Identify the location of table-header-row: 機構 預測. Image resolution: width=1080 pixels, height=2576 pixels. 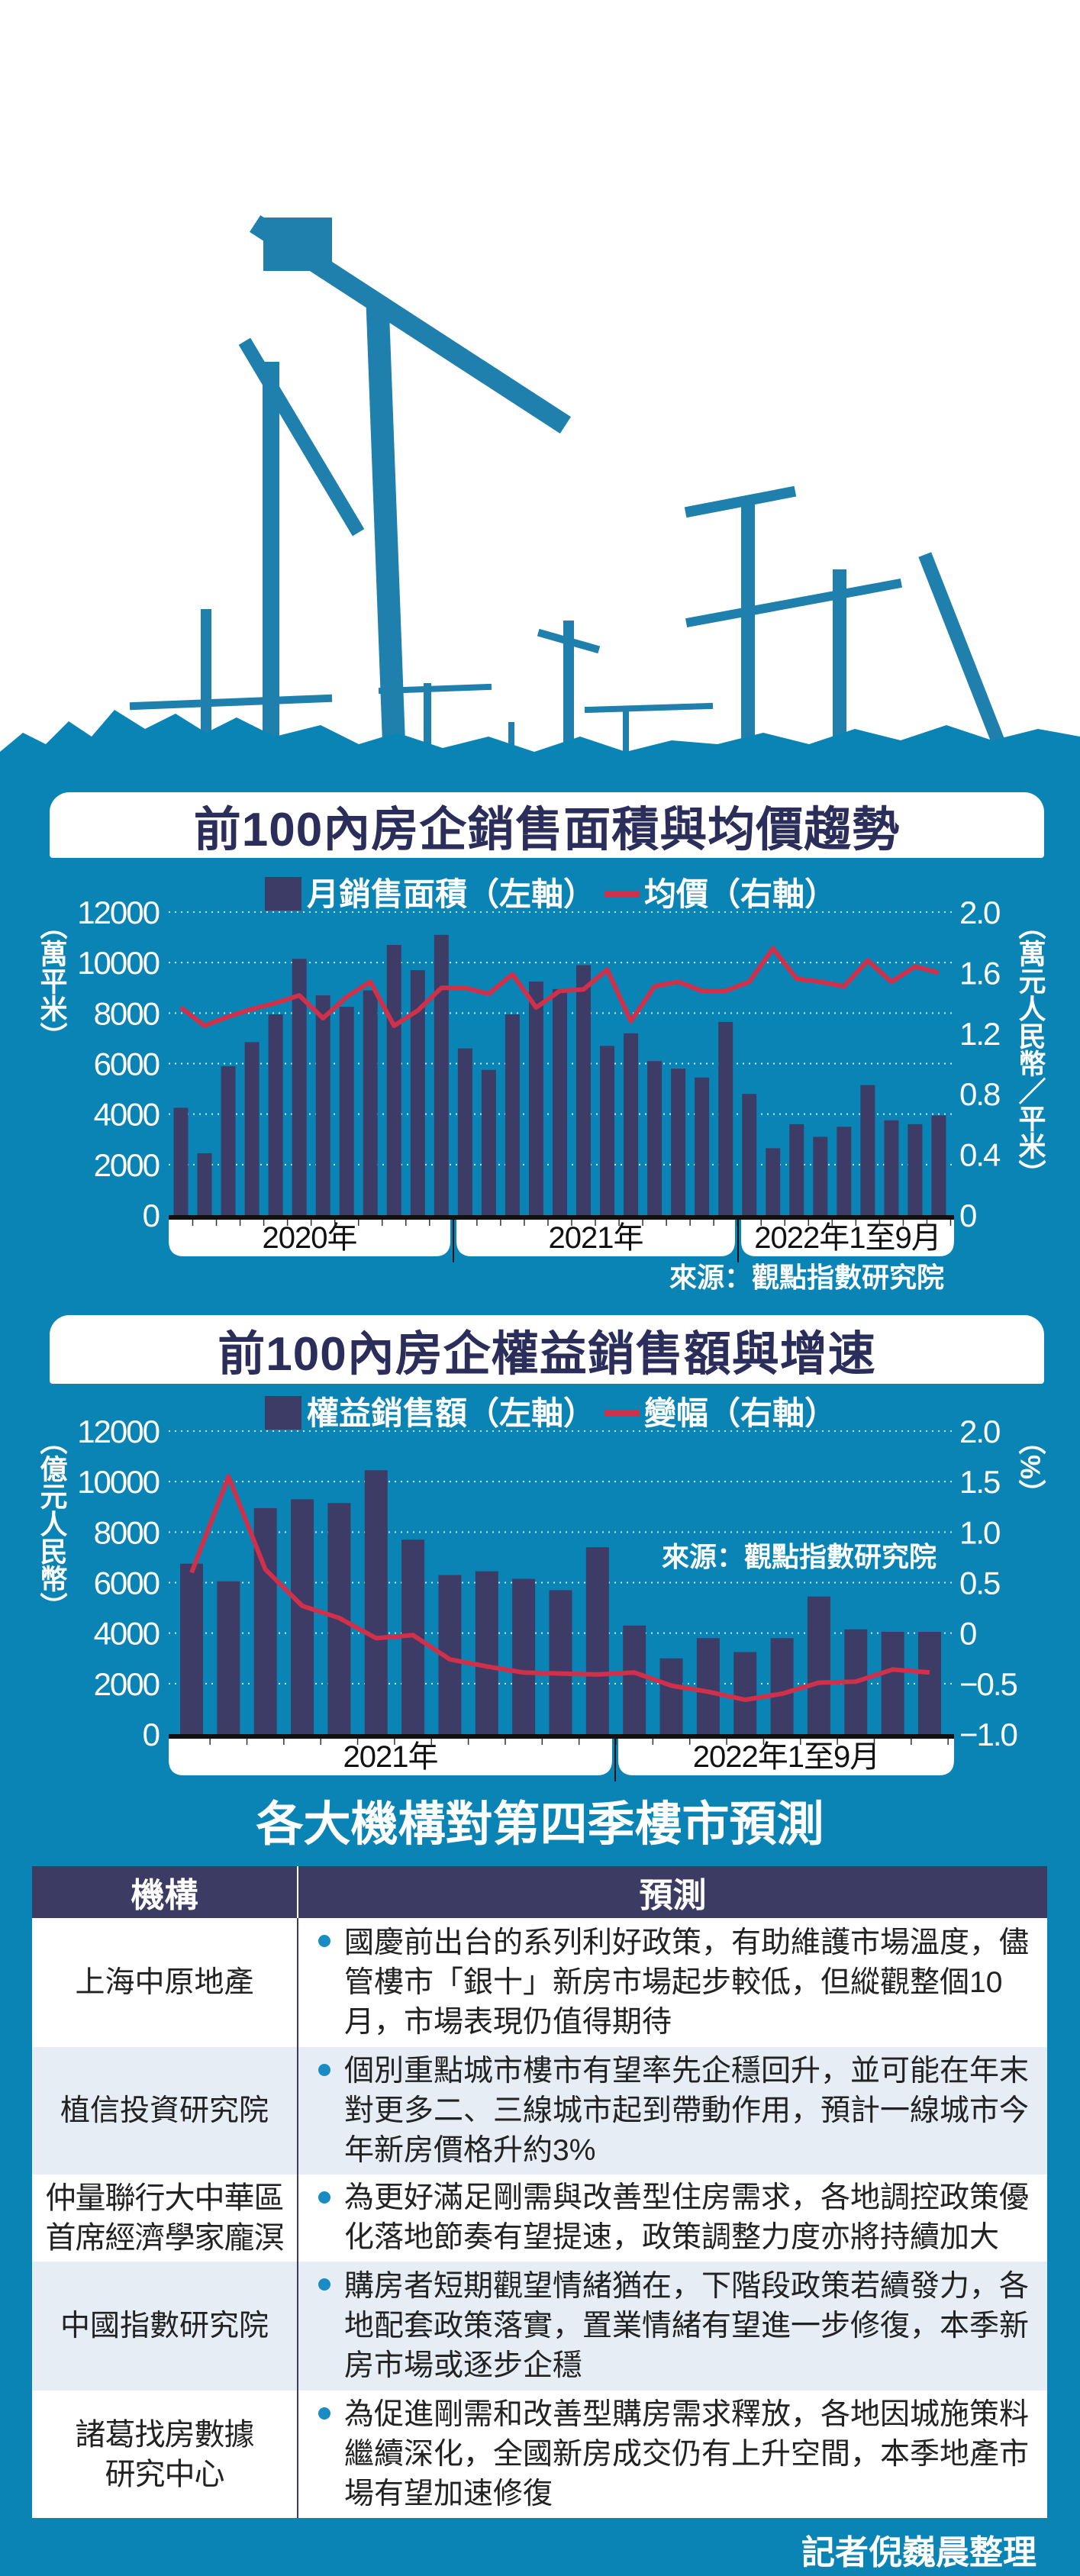
(539, 1892).